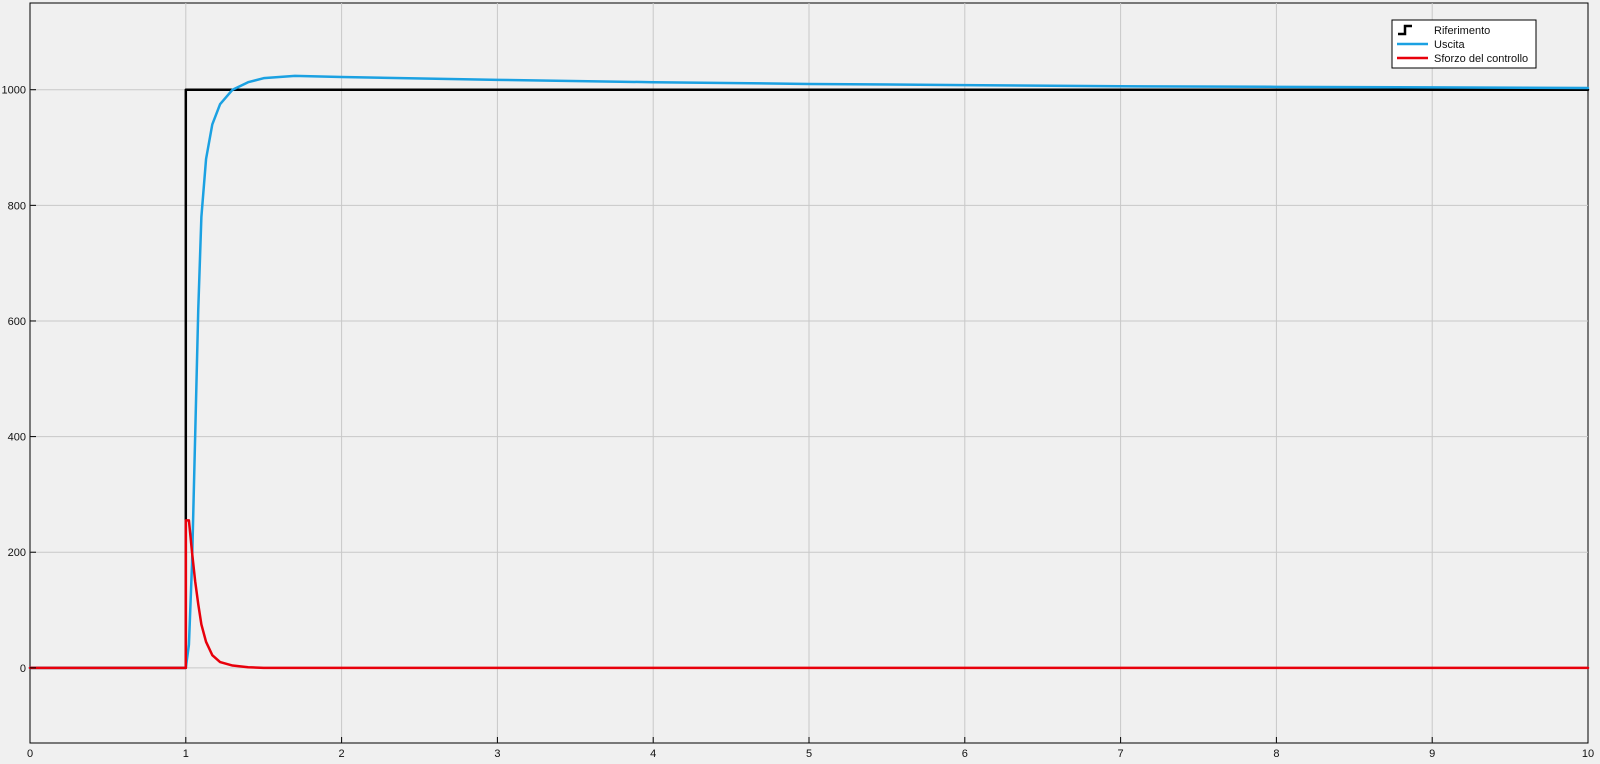 Image resolution: width=1600 pixels, height=764 pixels. What do you see at coordinates (17, 206) in the screenshot?
I see `y-tick-label: 800` at bounding box center [17, 206].